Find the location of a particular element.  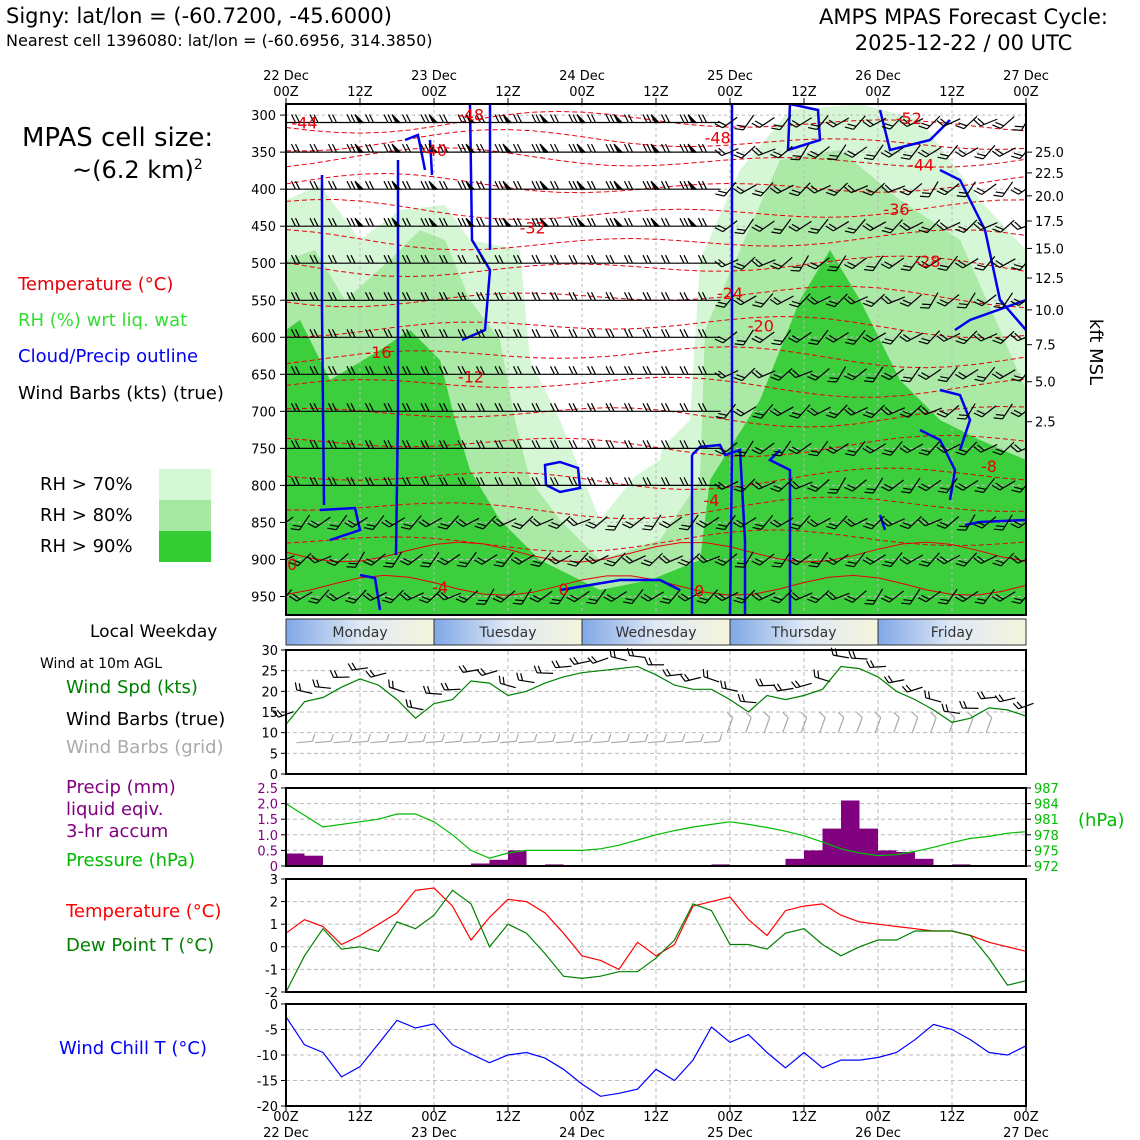

temperature-contour-solid is located at coordinates (656, 585).